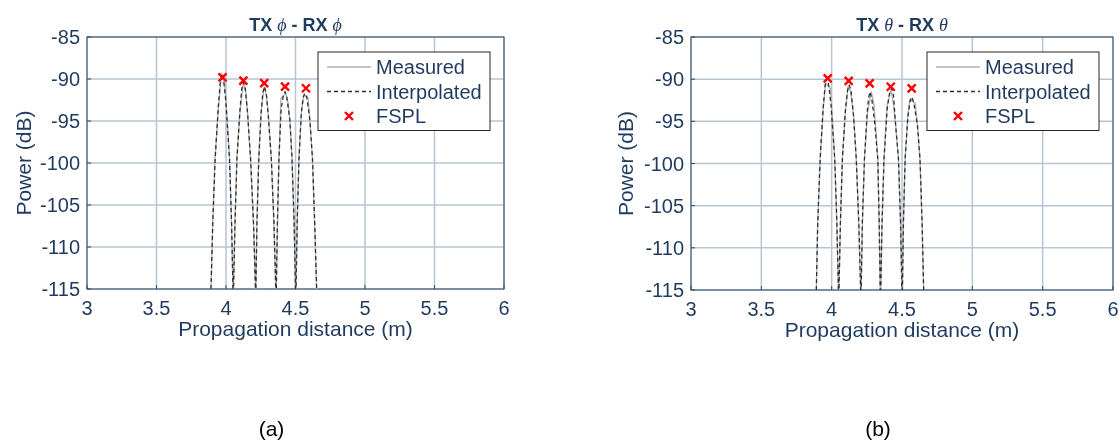 The height and width of the screenshot is (445, 1119). I want to click on text: (b), so click(878, 428).